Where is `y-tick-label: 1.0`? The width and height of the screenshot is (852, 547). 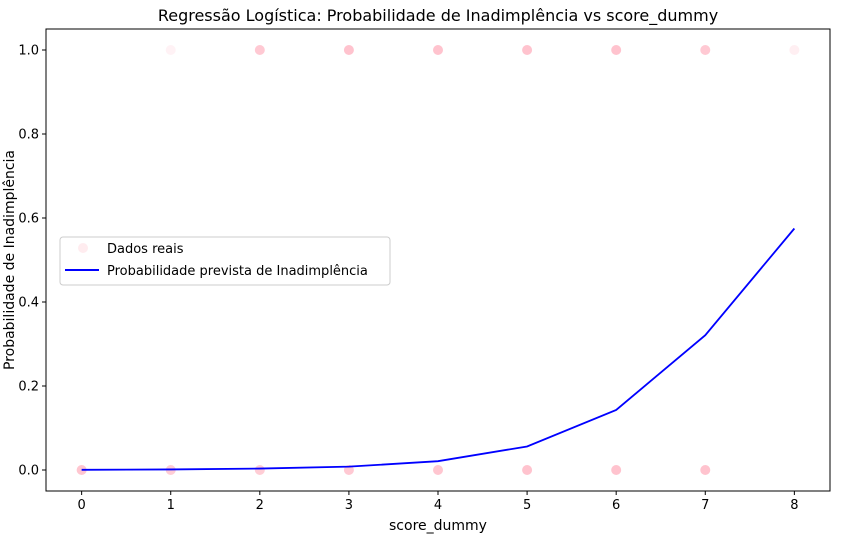 y-tick-label: 1.0 is located at coordinates (28, 51).